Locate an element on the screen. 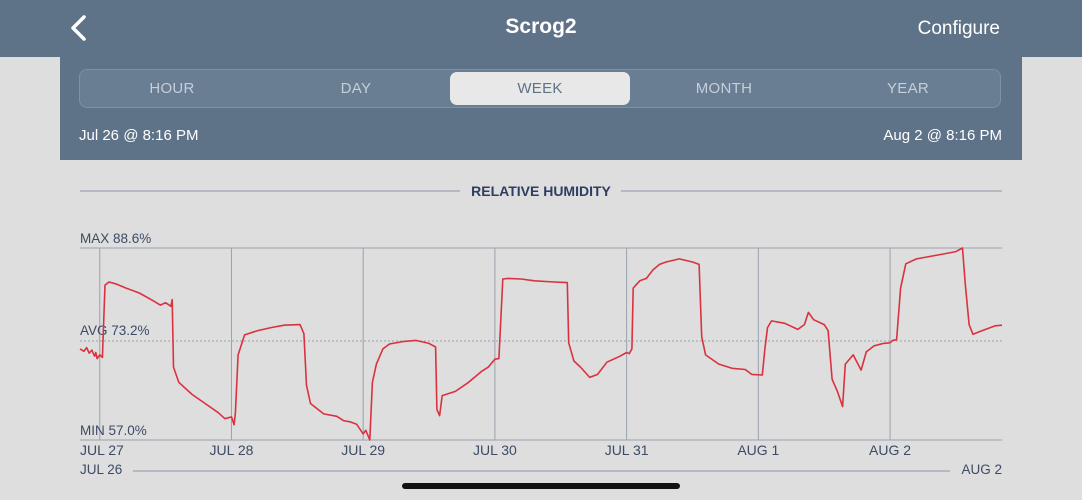  x-tick-label: JUL 31 is located at coordinates (627, 450).